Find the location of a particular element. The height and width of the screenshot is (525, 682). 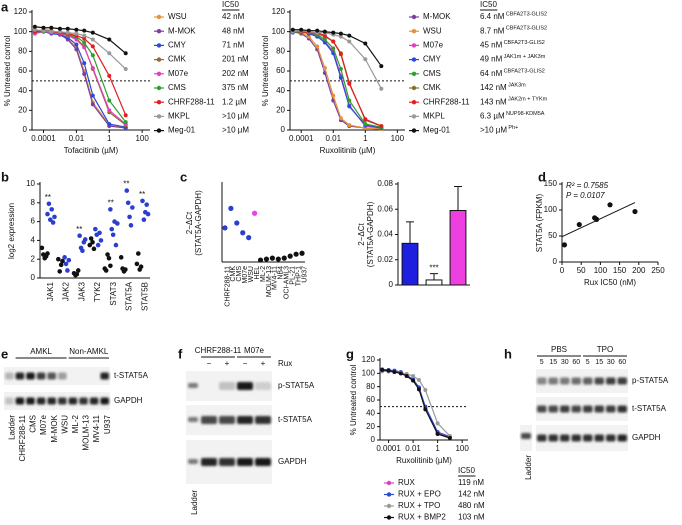

legend-ic50: 48 nM is located at coordinates (233, 30).